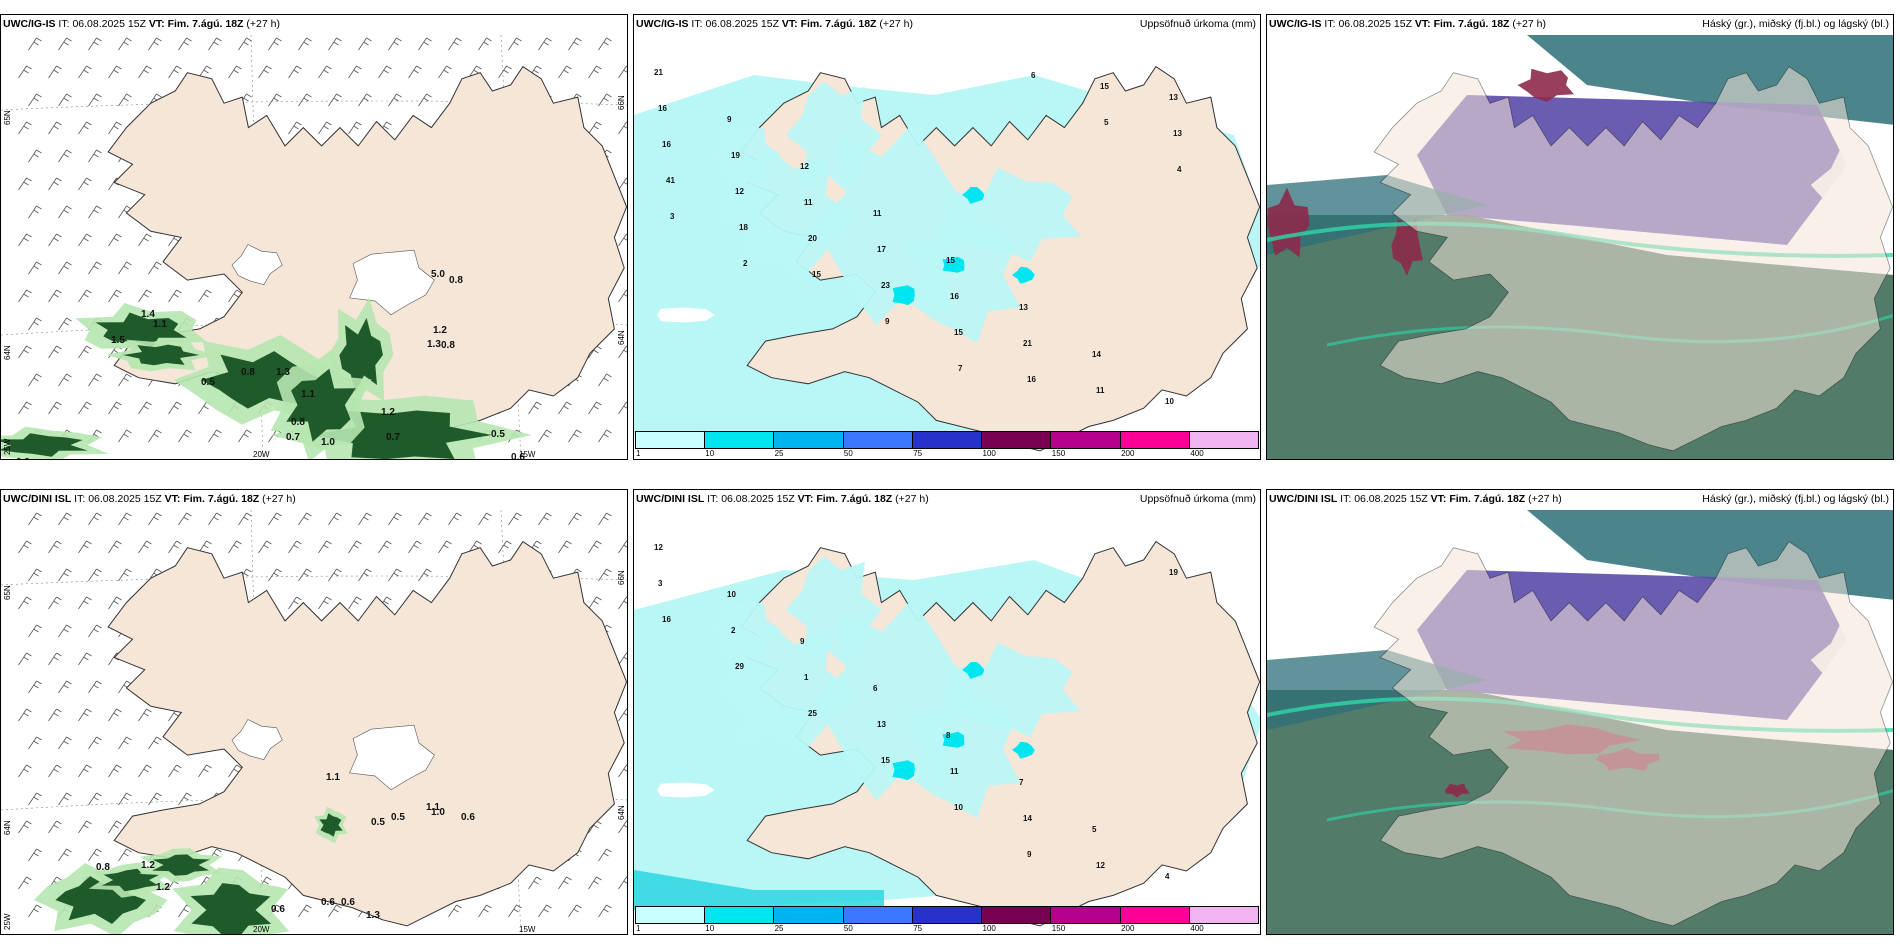 The image size is (1900, 950). Describe the element at coordinates (498, 434) in the screenshot. I see `precip-value: 0.5` at that location.